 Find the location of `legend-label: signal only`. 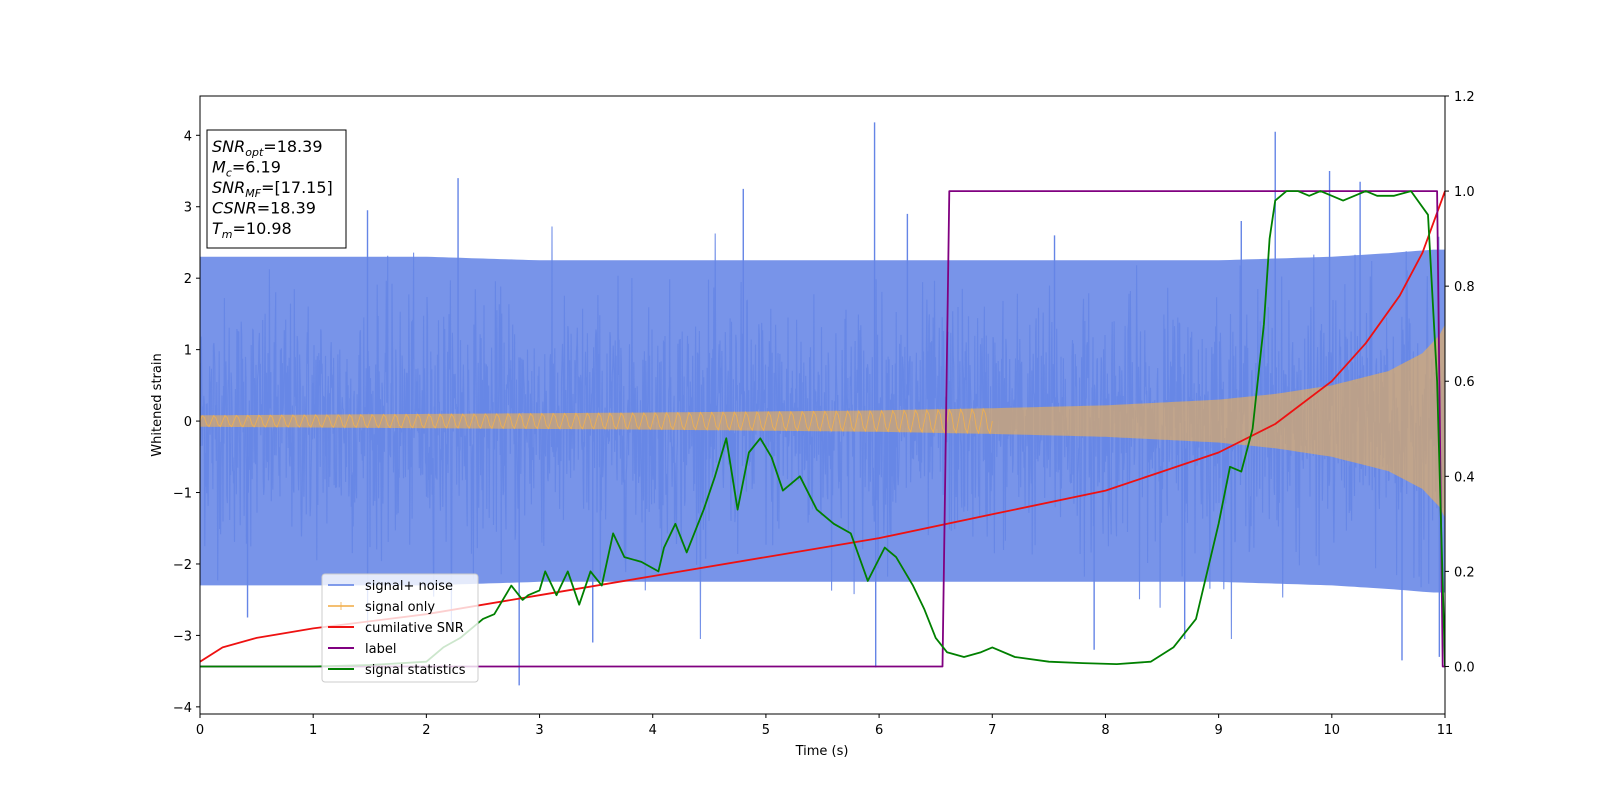

legend-label: signal only is located at coordinates (400, 607).